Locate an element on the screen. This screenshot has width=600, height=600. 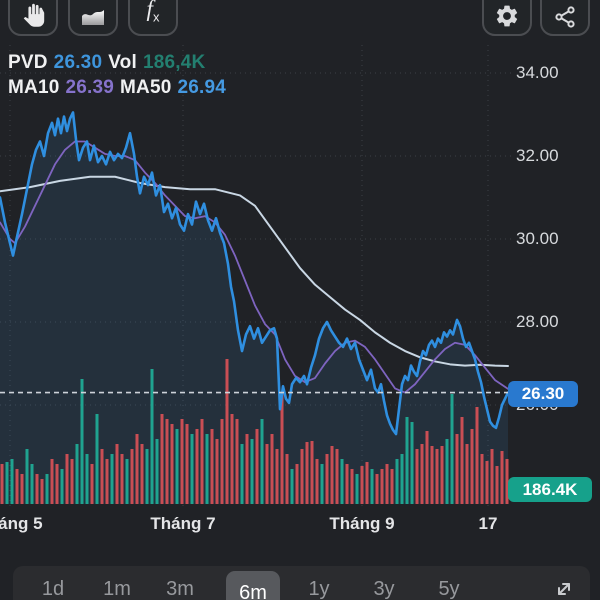
pan-tool-button is located at coordinates (33, 18).